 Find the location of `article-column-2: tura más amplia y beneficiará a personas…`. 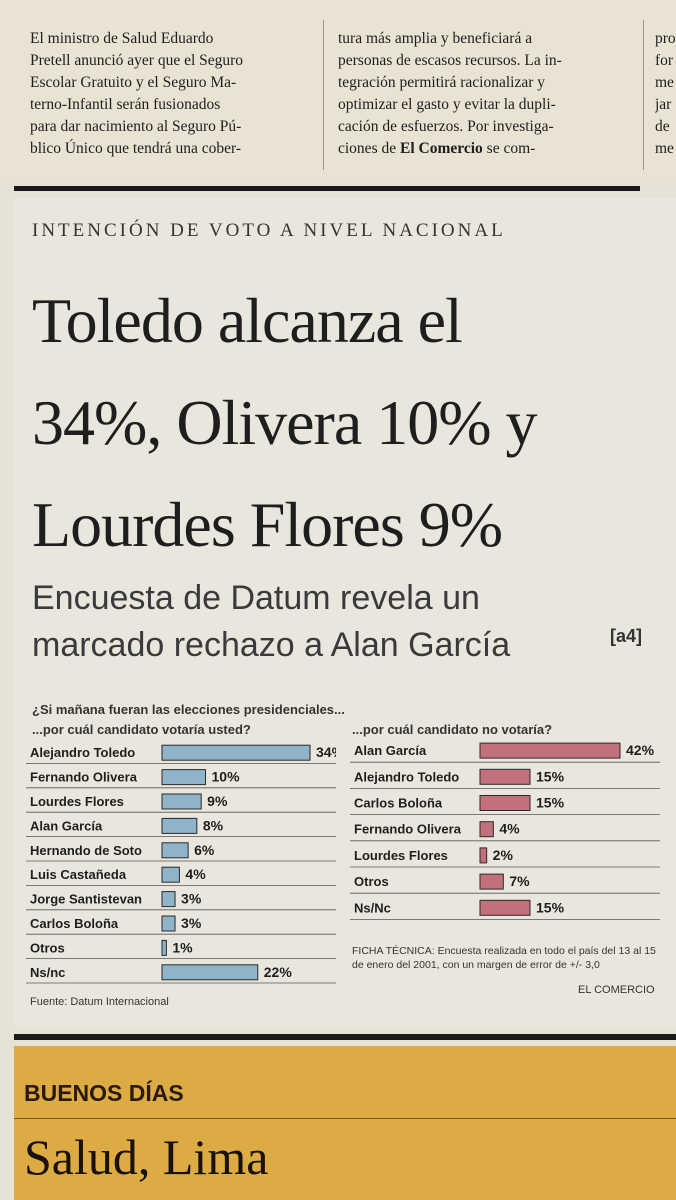

article-column-2: tura más amplia y beneficiará a personas… is located at coordinates (486, 94).